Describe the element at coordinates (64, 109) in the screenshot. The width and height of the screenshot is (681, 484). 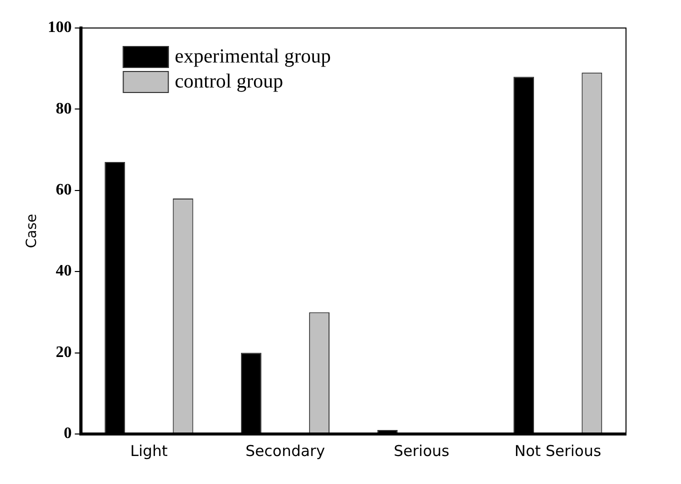
I see `y-tick-label: 80` at that location.